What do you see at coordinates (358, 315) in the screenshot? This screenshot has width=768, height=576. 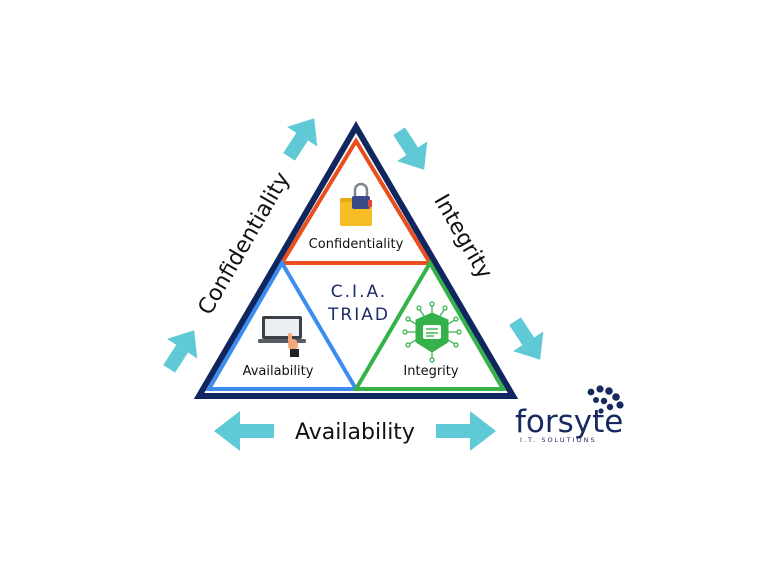 I see `center-label-triad: TRIAD` at bounding box center [358, 315].